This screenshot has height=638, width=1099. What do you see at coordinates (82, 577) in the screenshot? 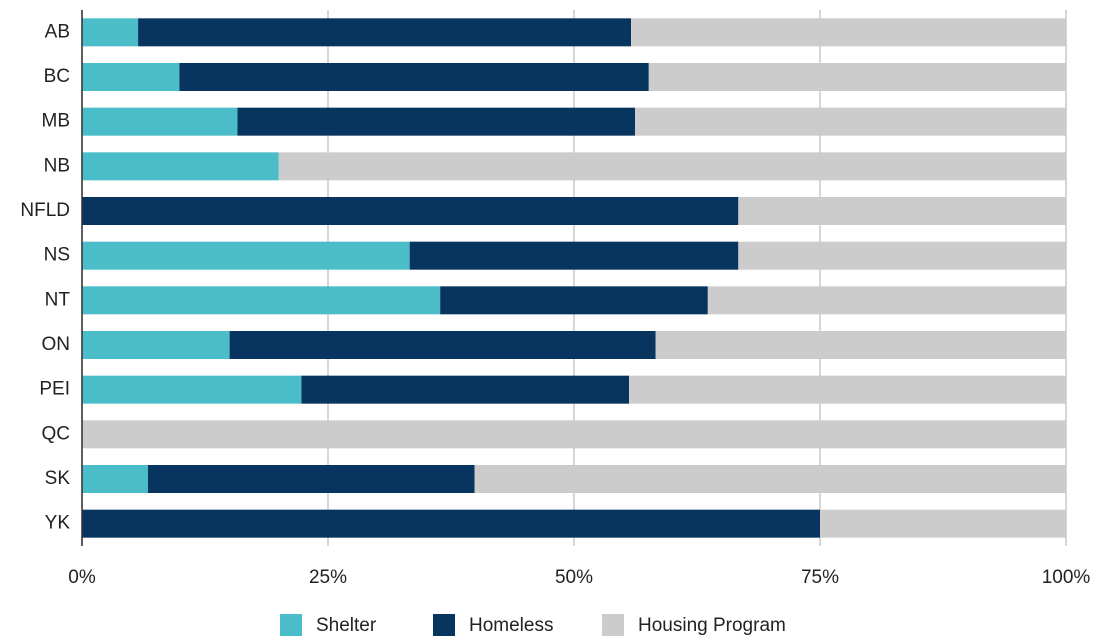
I see `x-tick-label: 0%` at bounding box center [82, 577].